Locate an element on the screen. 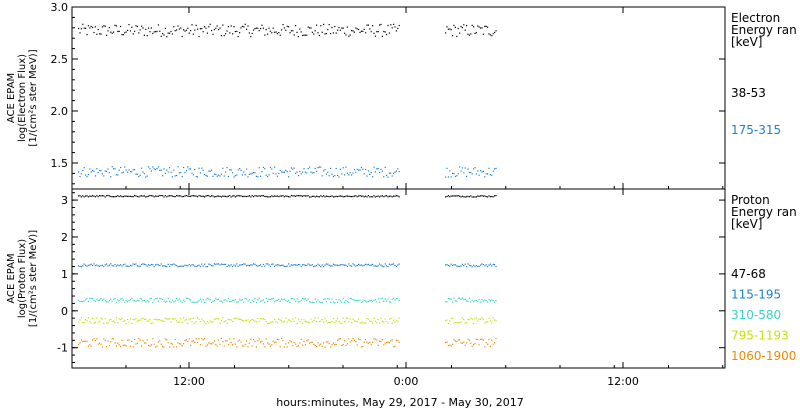  y-tick-label: 0 is located at coordinates (64, 311).